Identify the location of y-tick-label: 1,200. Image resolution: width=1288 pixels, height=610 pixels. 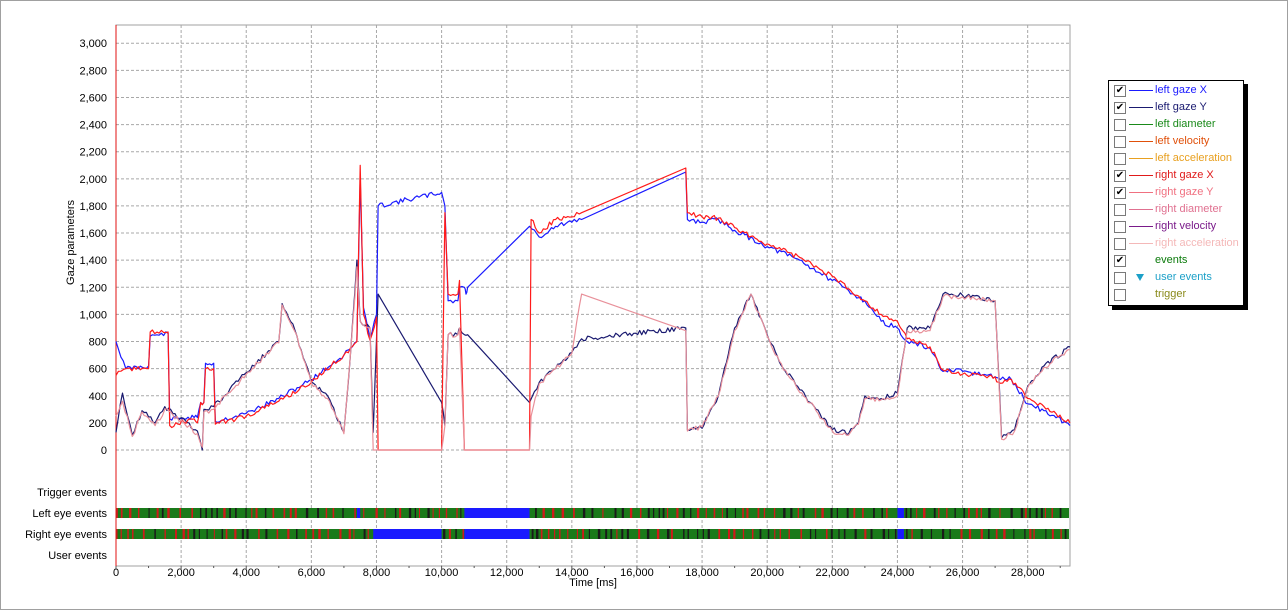
(93, 288).